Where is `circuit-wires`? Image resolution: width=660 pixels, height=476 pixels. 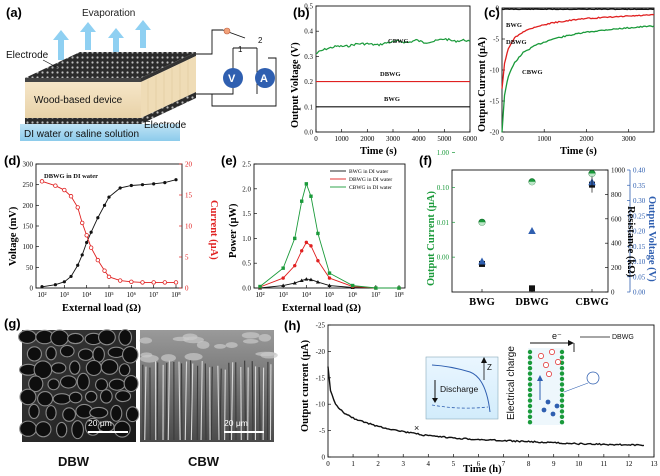
circuit-wires is located at coordinates (236, 68).